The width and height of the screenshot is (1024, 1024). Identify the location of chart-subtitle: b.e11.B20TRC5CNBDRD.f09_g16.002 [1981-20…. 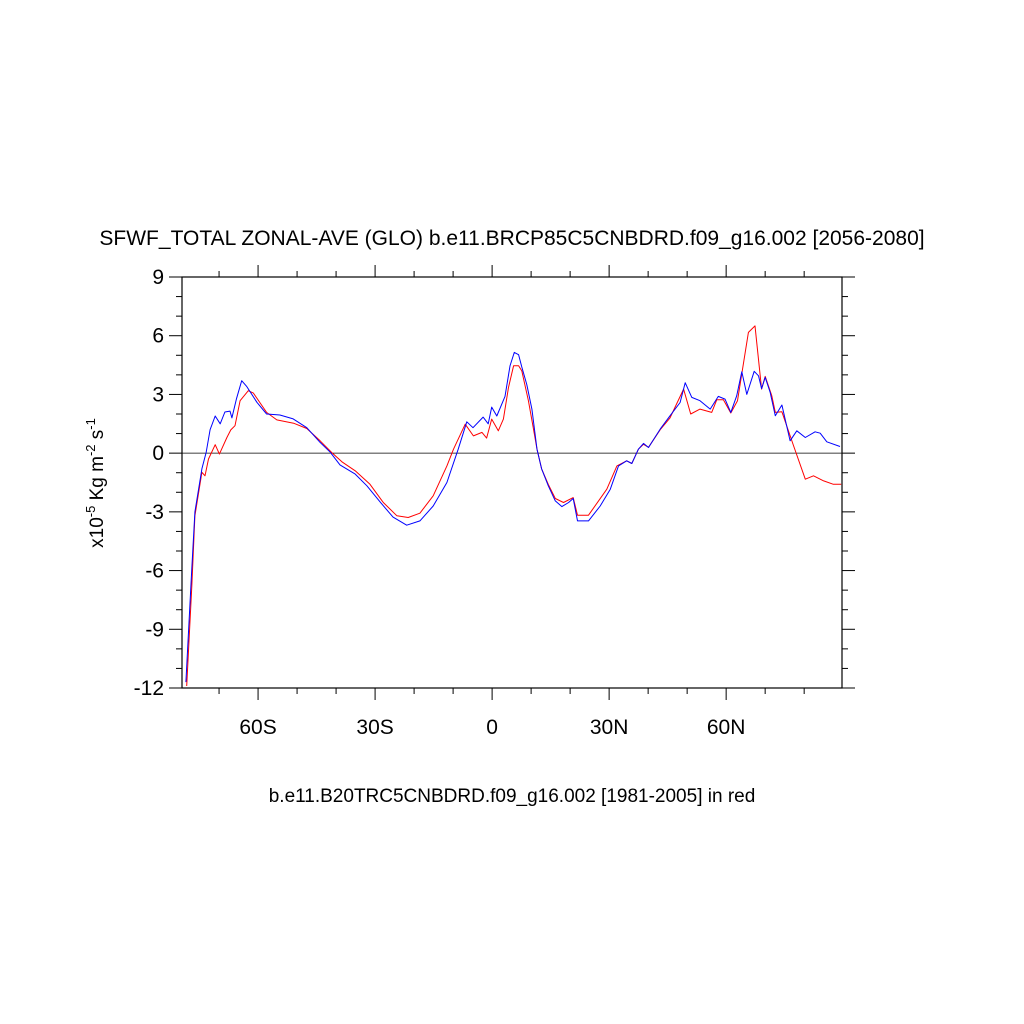
(512, 796).